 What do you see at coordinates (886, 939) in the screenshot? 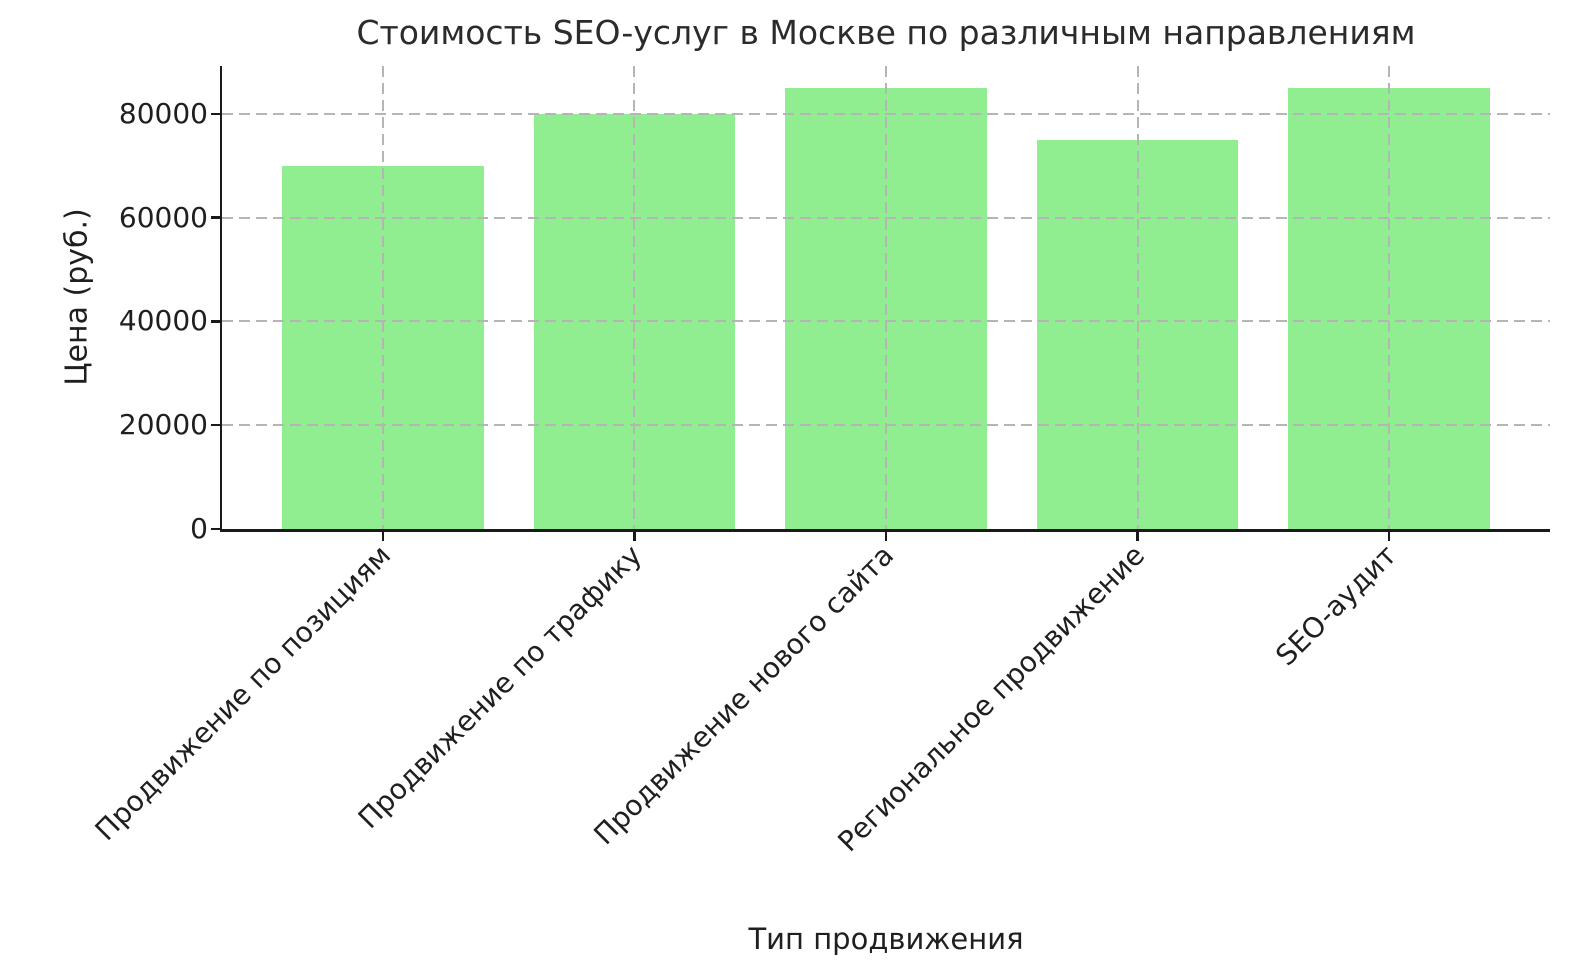
I see `x-axis-label: Тип продвижения` at bounding box center [886, 939].